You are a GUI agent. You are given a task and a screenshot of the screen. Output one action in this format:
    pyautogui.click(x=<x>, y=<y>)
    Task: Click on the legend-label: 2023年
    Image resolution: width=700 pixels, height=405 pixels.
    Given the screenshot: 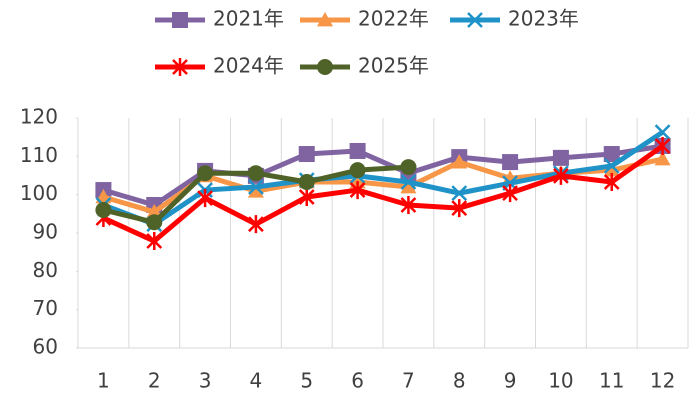 What is the action you would take?
    pyautogui.click(x=543, y=19)
    